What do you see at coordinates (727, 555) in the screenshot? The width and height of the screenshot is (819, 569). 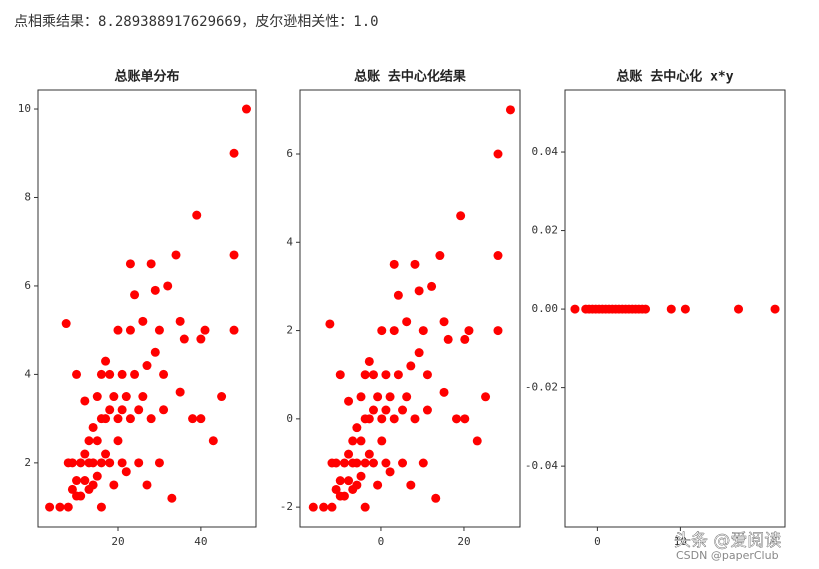 I see `watermark: CSDN @paperClub` at bounding box center [727, 555].